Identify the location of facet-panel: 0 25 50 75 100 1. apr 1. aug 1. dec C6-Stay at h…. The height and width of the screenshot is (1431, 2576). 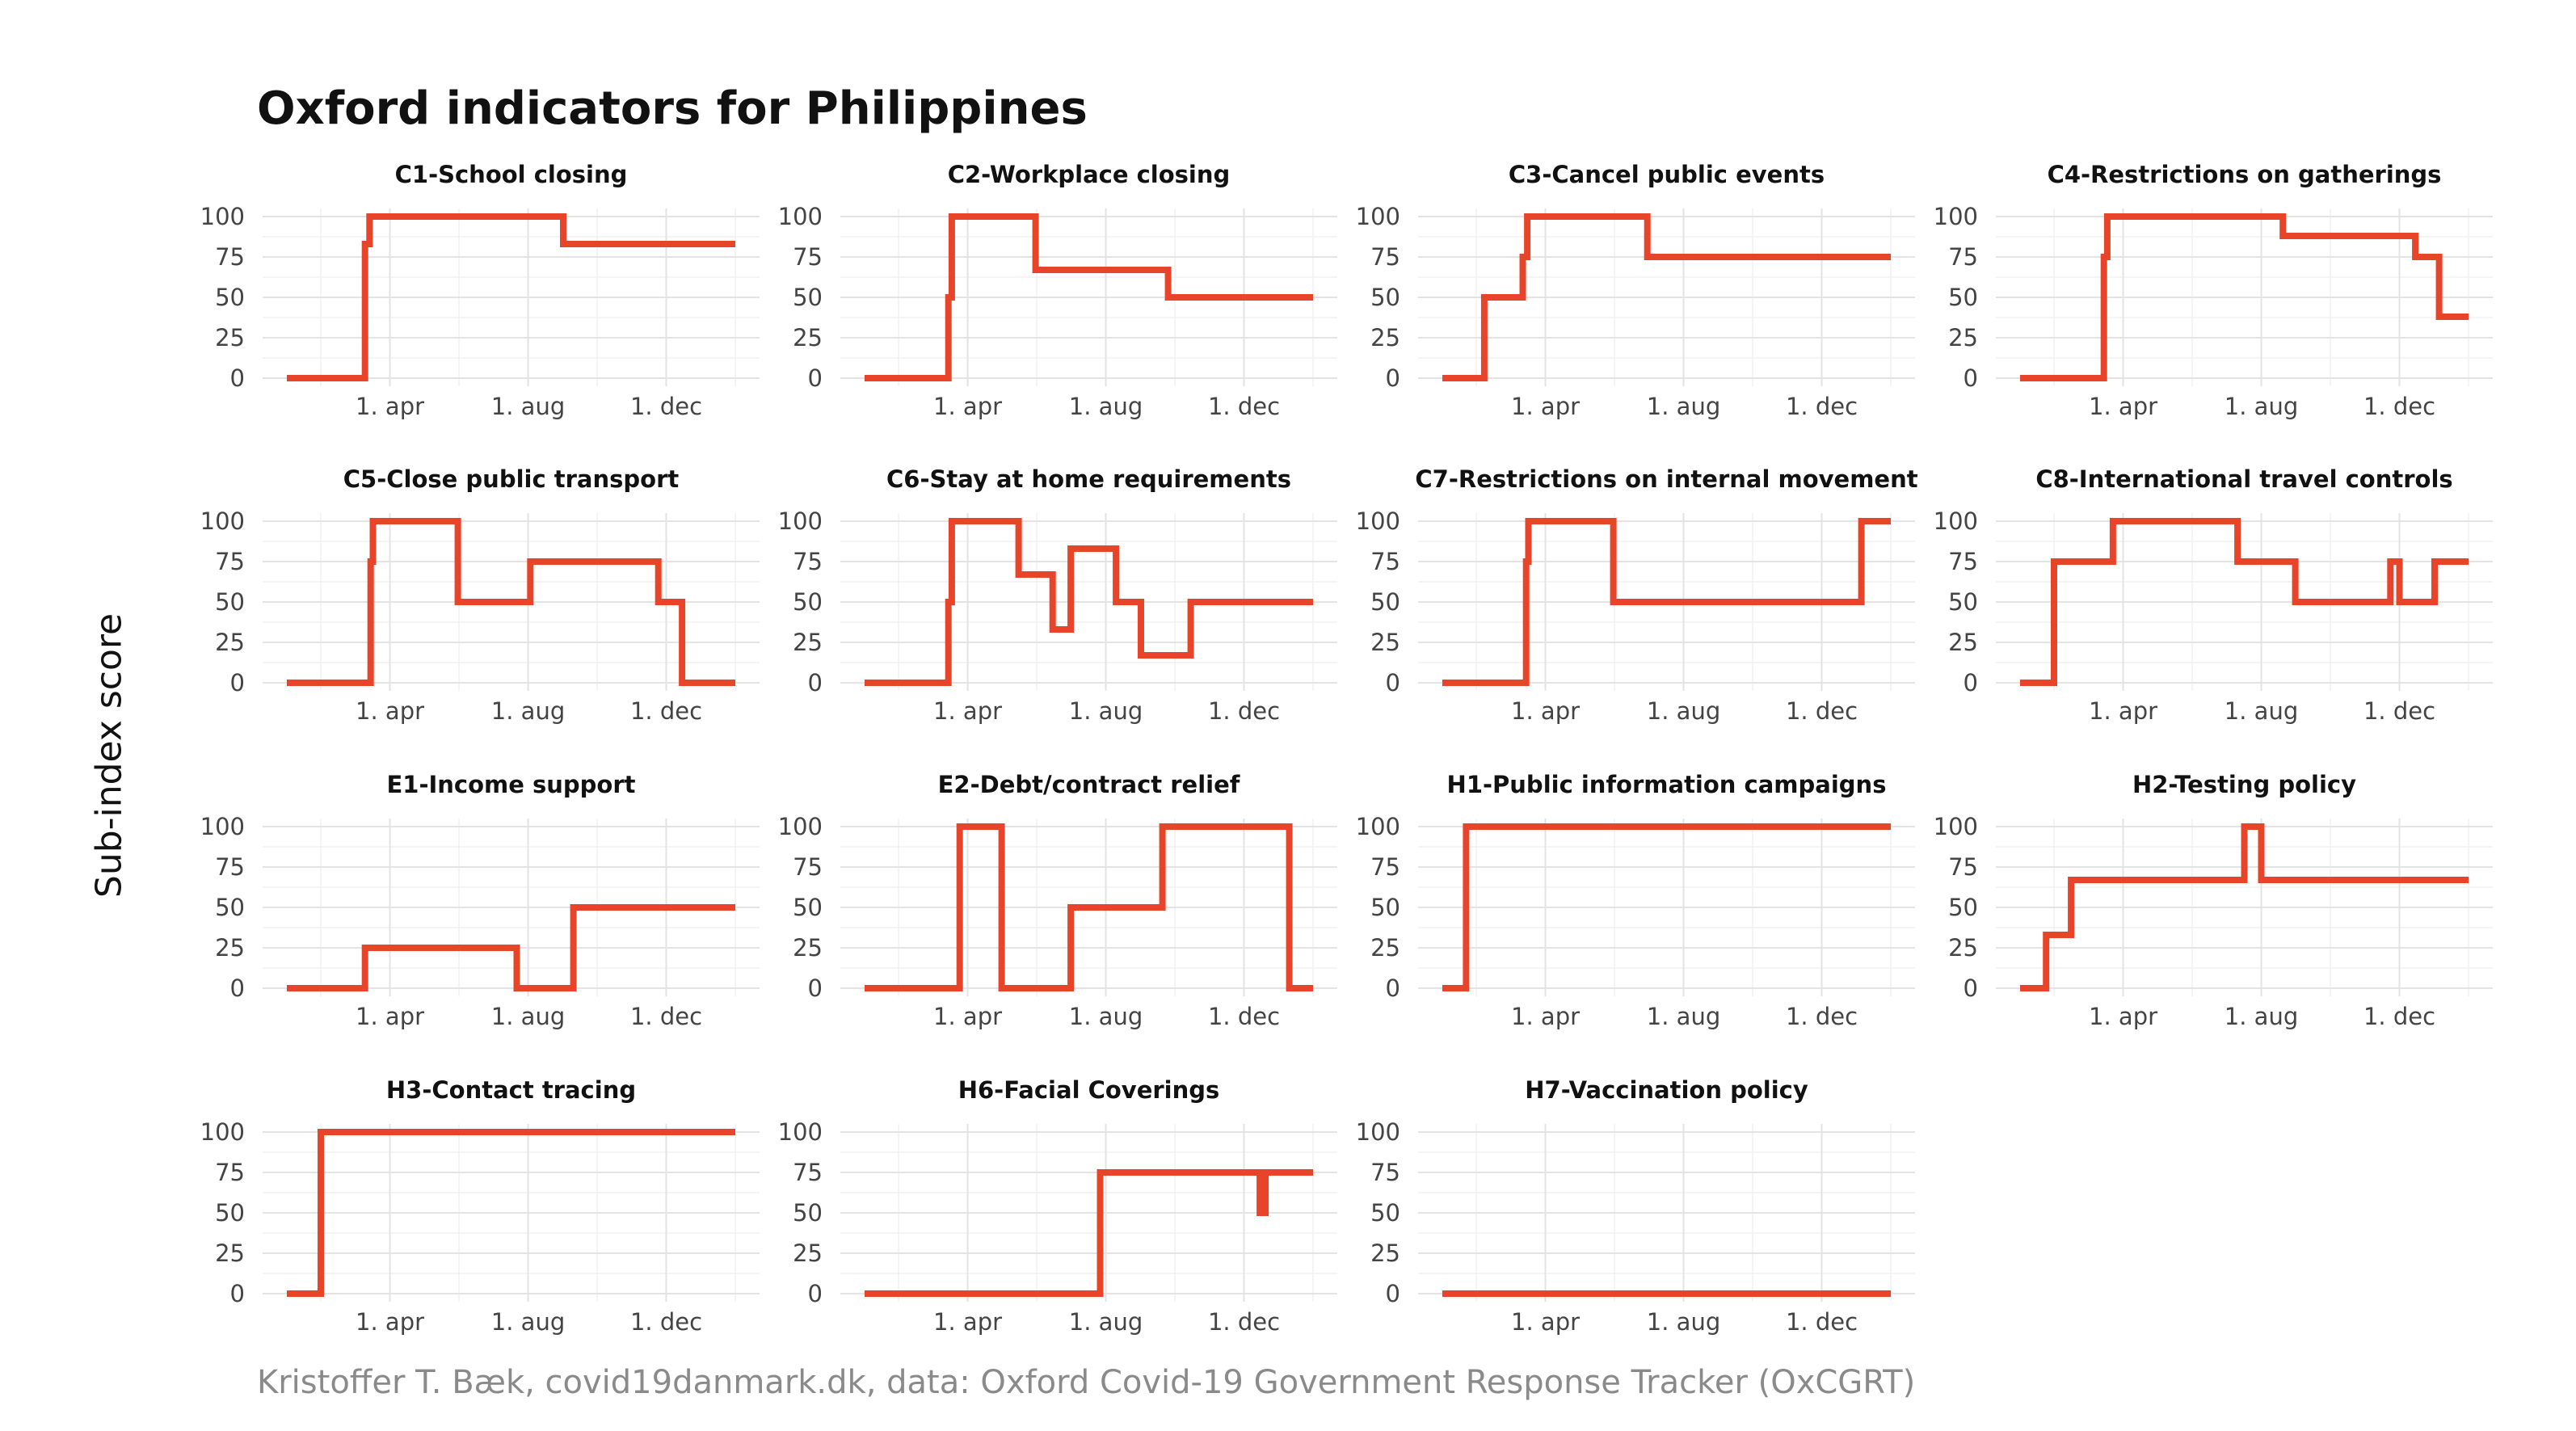
(1057, 595).